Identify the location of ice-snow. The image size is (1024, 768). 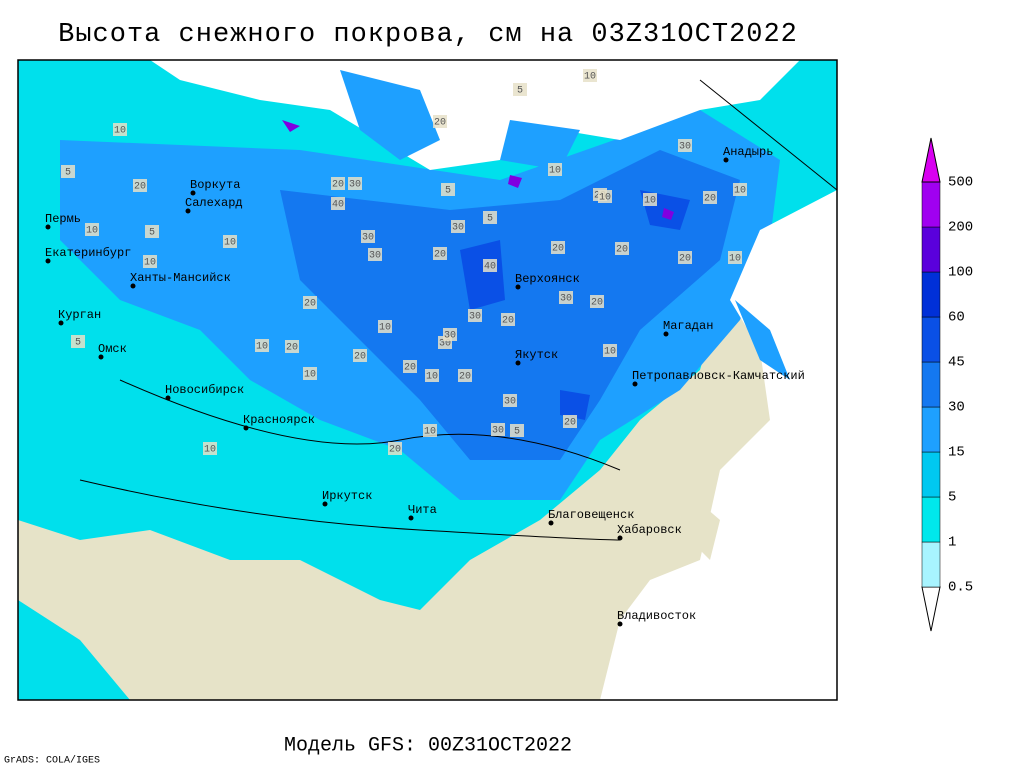
(460, 120).